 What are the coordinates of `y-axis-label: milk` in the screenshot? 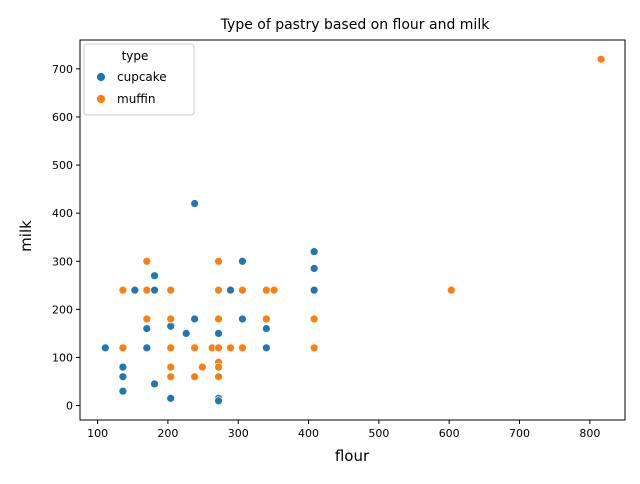 It's located at (26, 236).